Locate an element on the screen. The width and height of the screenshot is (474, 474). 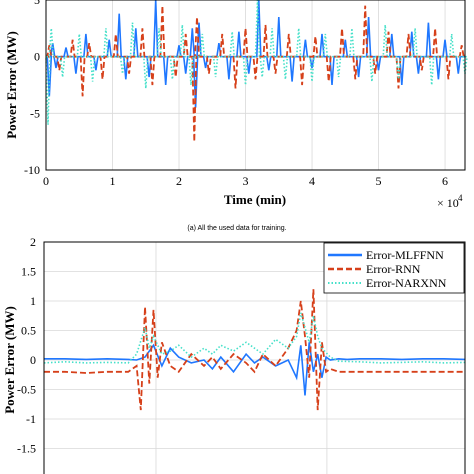
bottom-y-tick-label: 1.5 is located at coordinates (28, 272).